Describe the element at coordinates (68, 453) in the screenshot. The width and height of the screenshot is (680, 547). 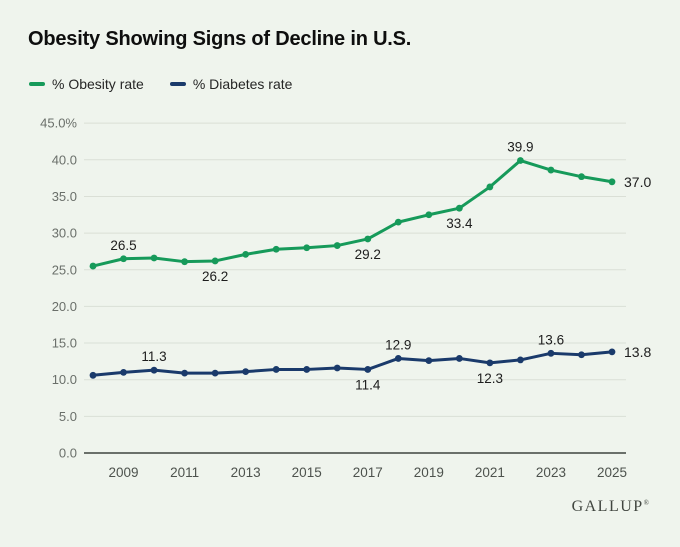
I see `y-tick-label: 0.0` at that location.